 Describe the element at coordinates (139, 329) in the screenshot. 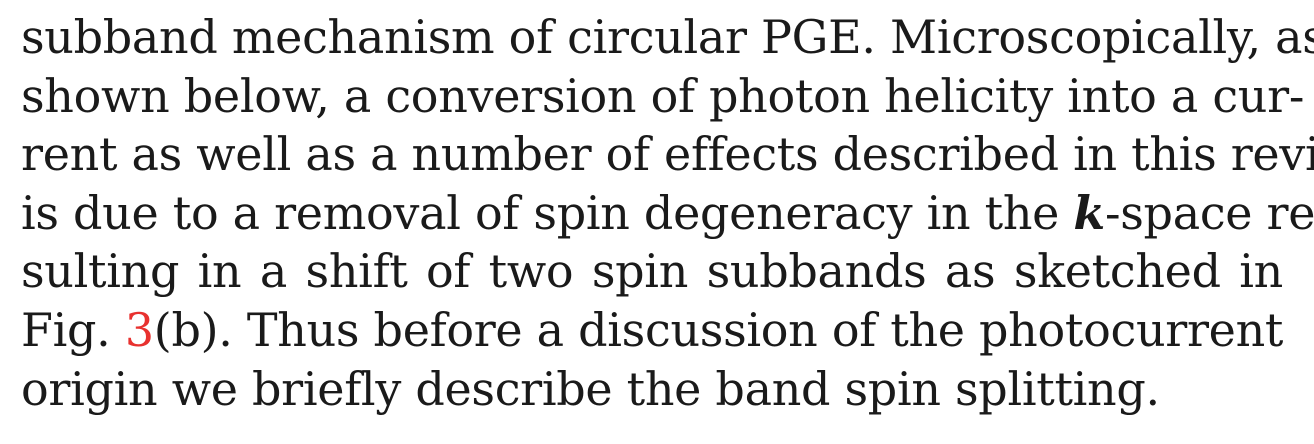

I see `figure-reference-link: 3` at that location.